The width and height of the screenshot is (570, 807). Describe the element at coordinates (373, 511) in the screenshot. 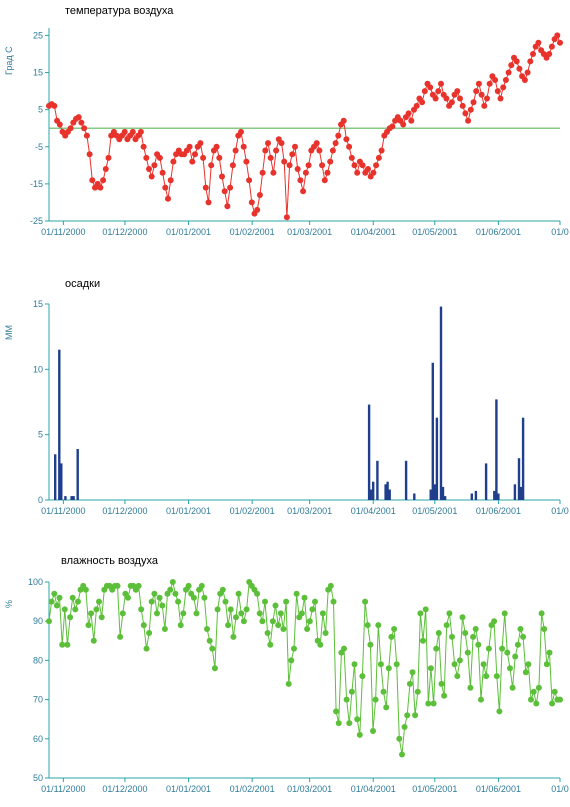

I see `x-tick-label: 01/04/2001` at that location.